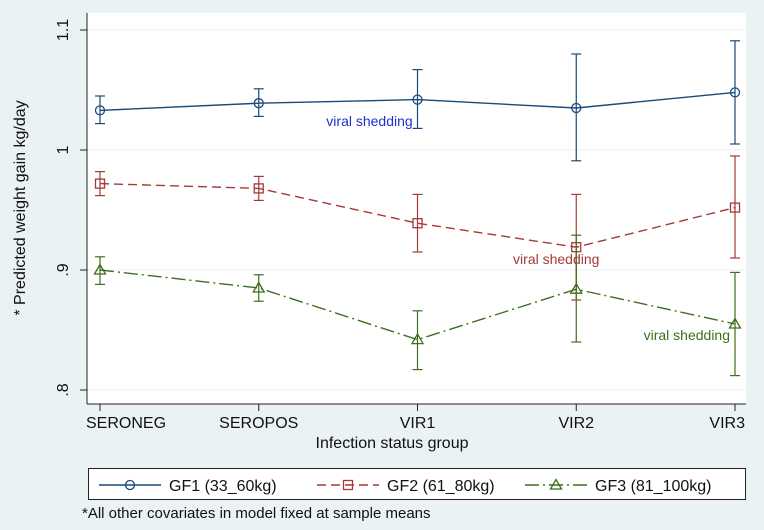 This screenshot has height=530, width=764. What do you see at coordinates (223, 486) in the screenshot?
I see `legend-label: GF1 (33_60kg)` at bounding box center [223, 486].